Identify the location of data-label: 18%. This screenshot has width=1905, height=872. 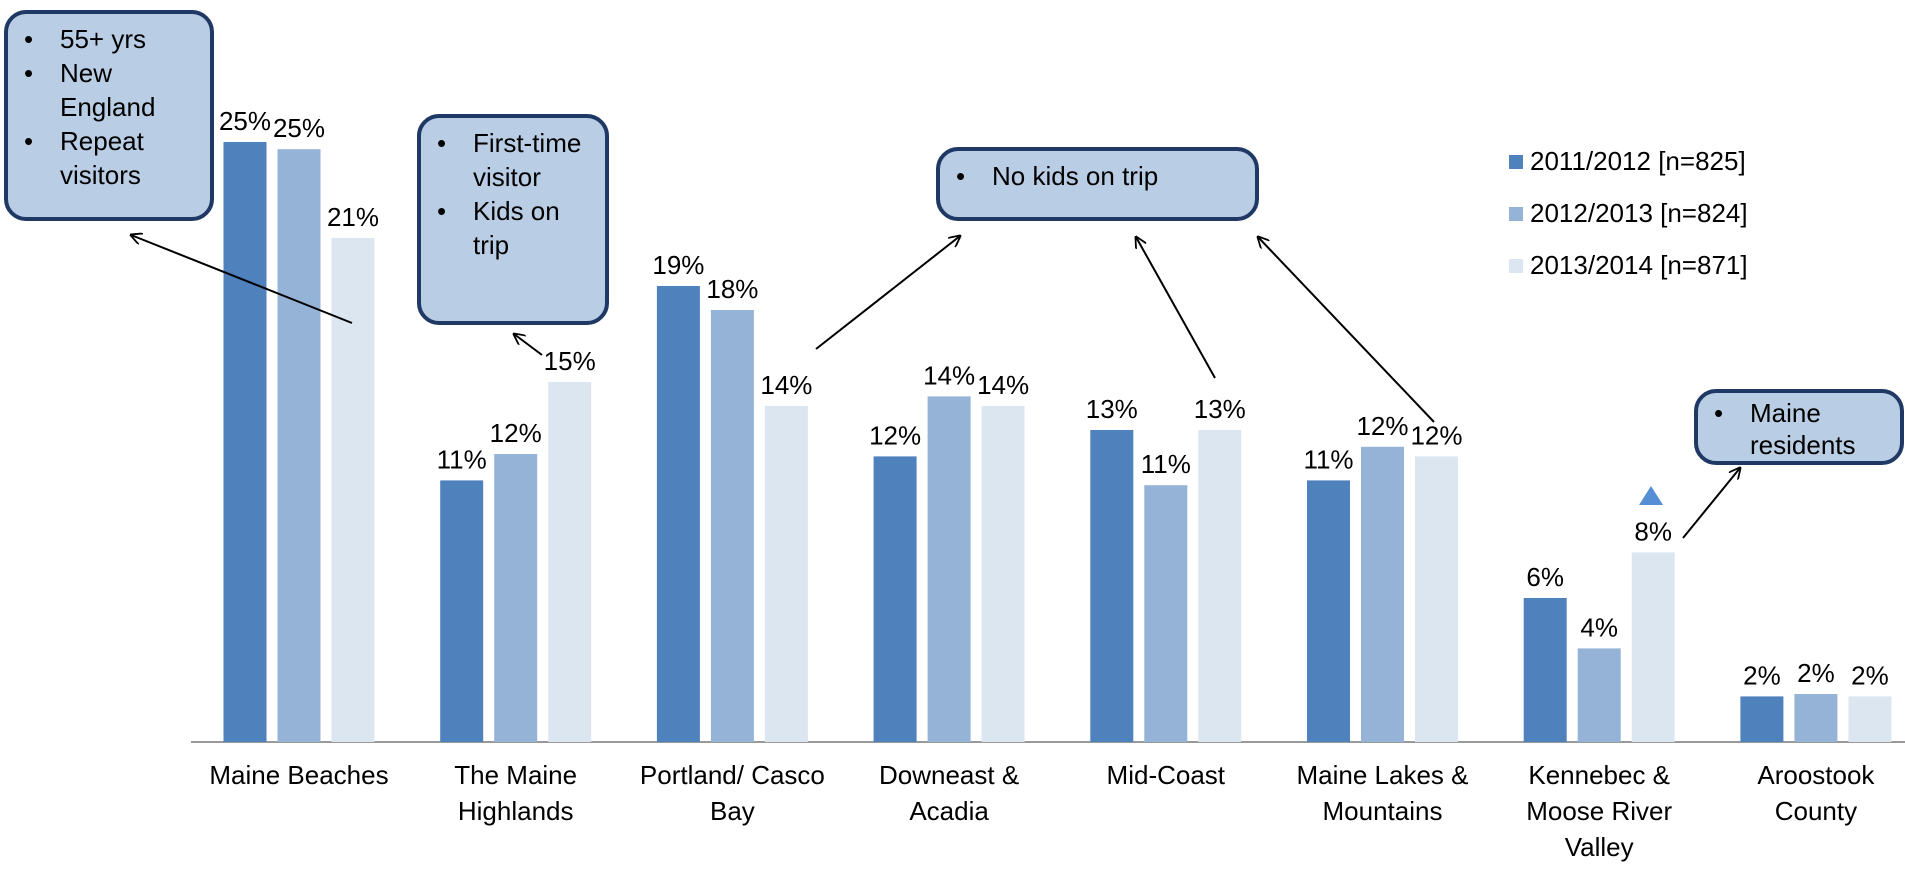
(732, 289).